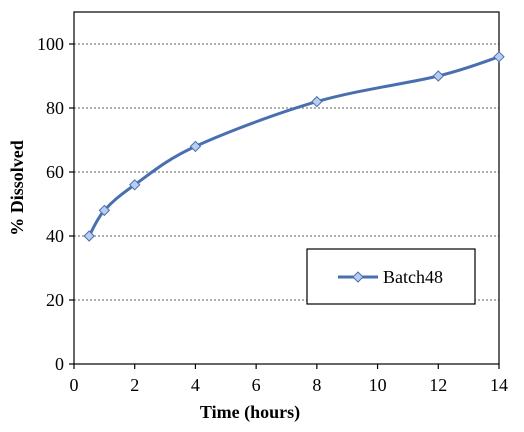 This screenshot has width=524, height=432. I want to click on y-tick-label-20: 20, so click(55, 300).